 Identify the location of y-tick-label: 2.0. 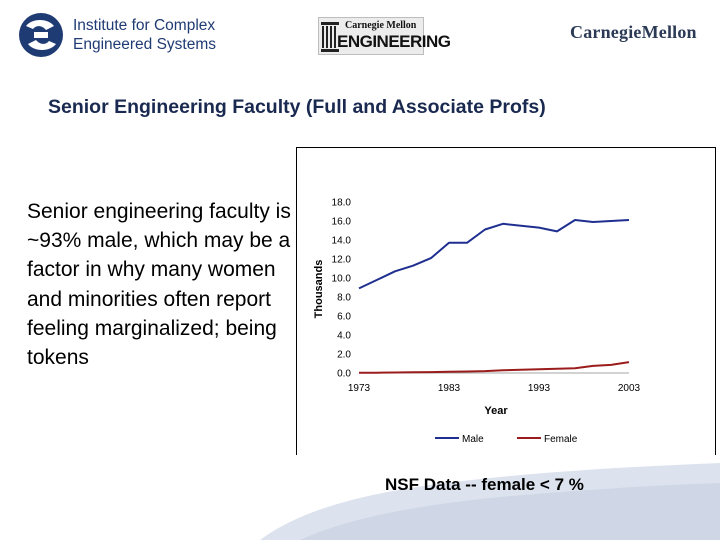
(344, 355).